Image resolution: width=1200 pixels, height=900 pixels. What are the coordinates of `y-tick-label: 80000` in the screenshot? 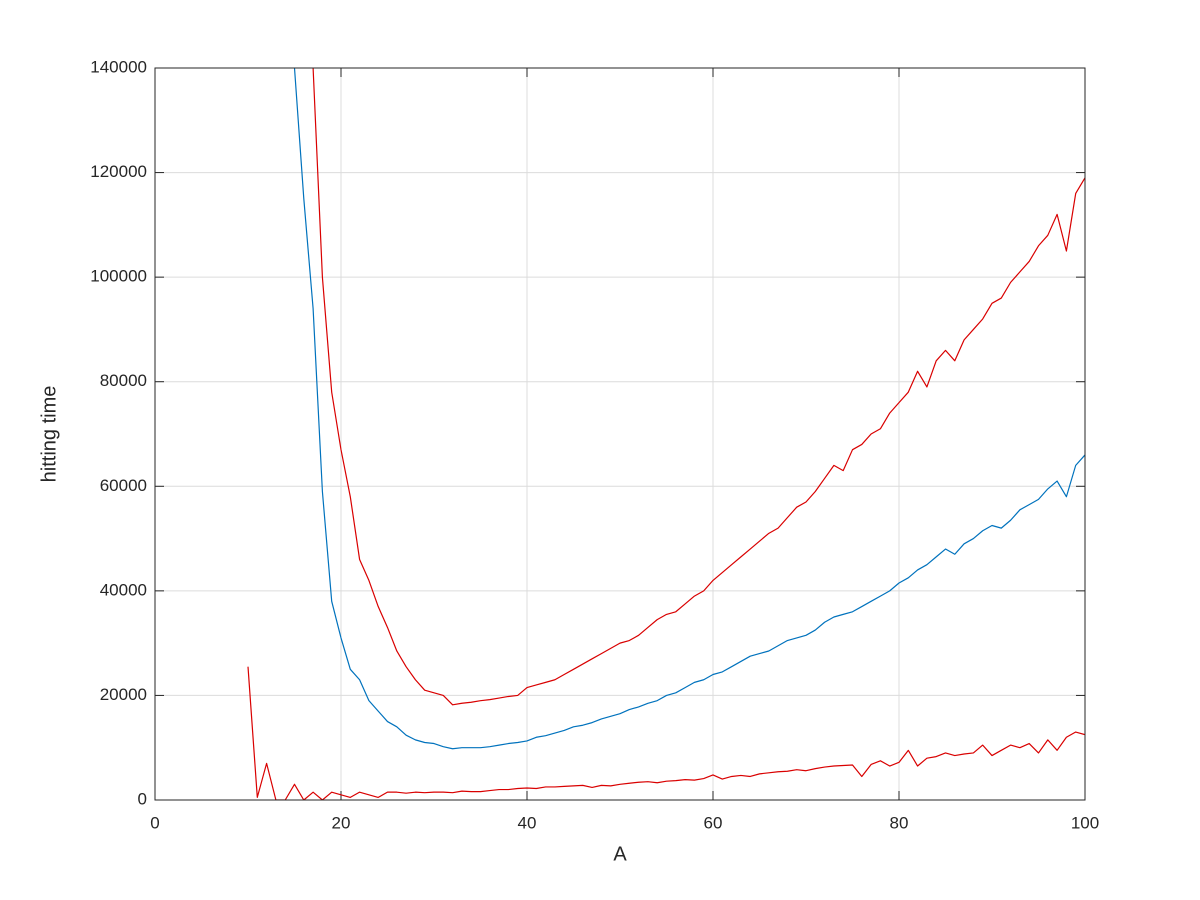 It's located at (123, 380).